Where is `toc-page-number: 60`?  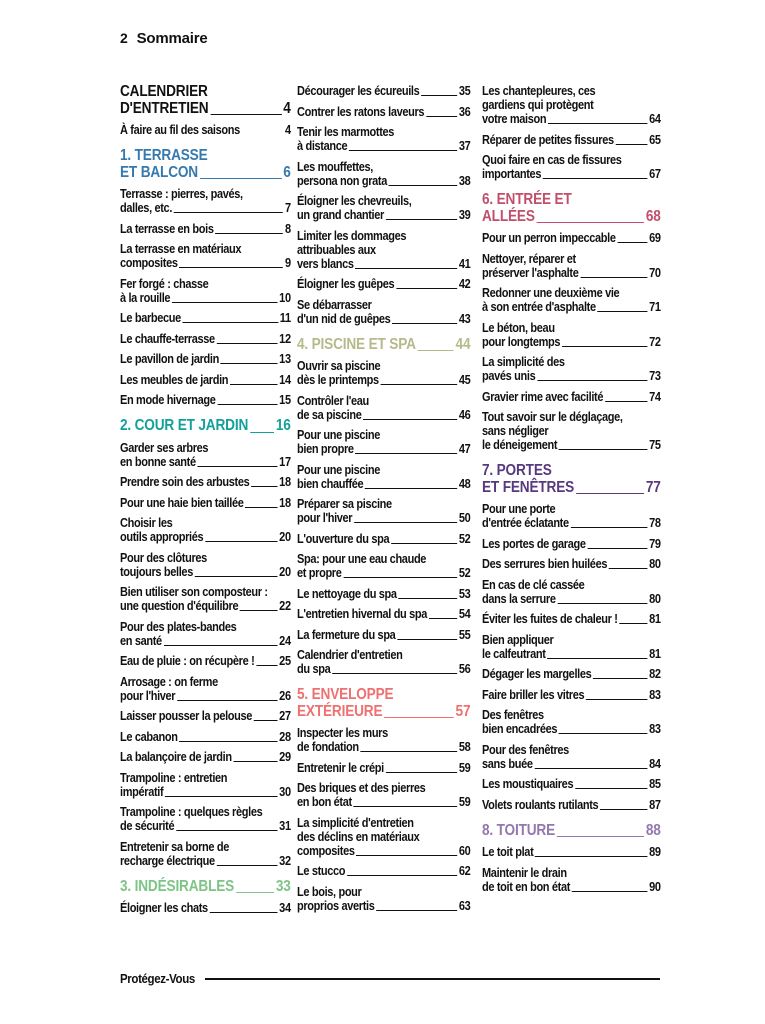 toc-page-number: 60 is located at coordinates (464, 850).